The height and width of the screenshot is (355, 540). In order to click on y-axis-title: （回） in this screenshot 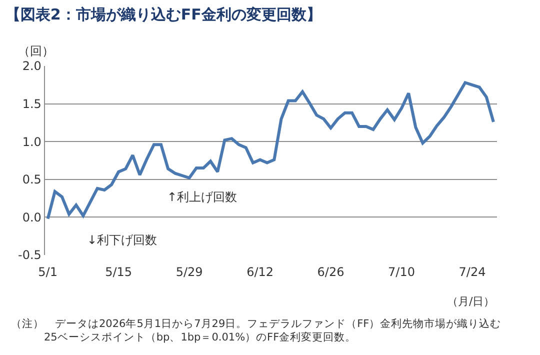, I will do `click(36, 51)`.